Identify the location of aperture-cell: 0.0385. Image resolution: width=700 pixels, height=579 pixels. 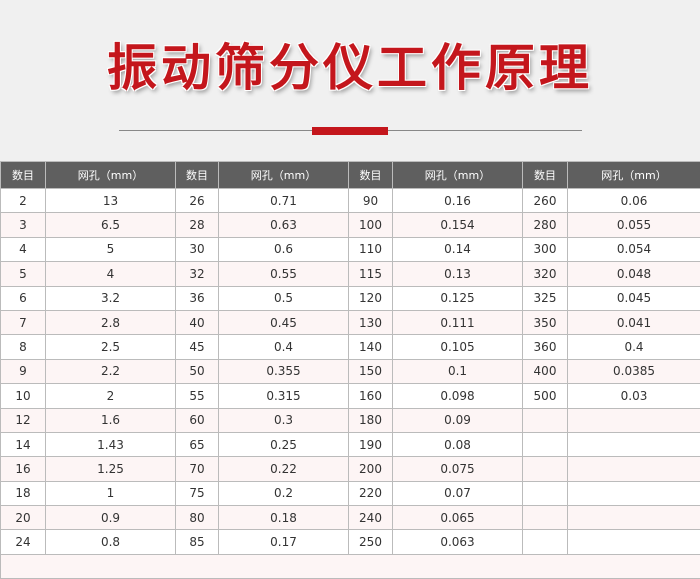
(634, 371).